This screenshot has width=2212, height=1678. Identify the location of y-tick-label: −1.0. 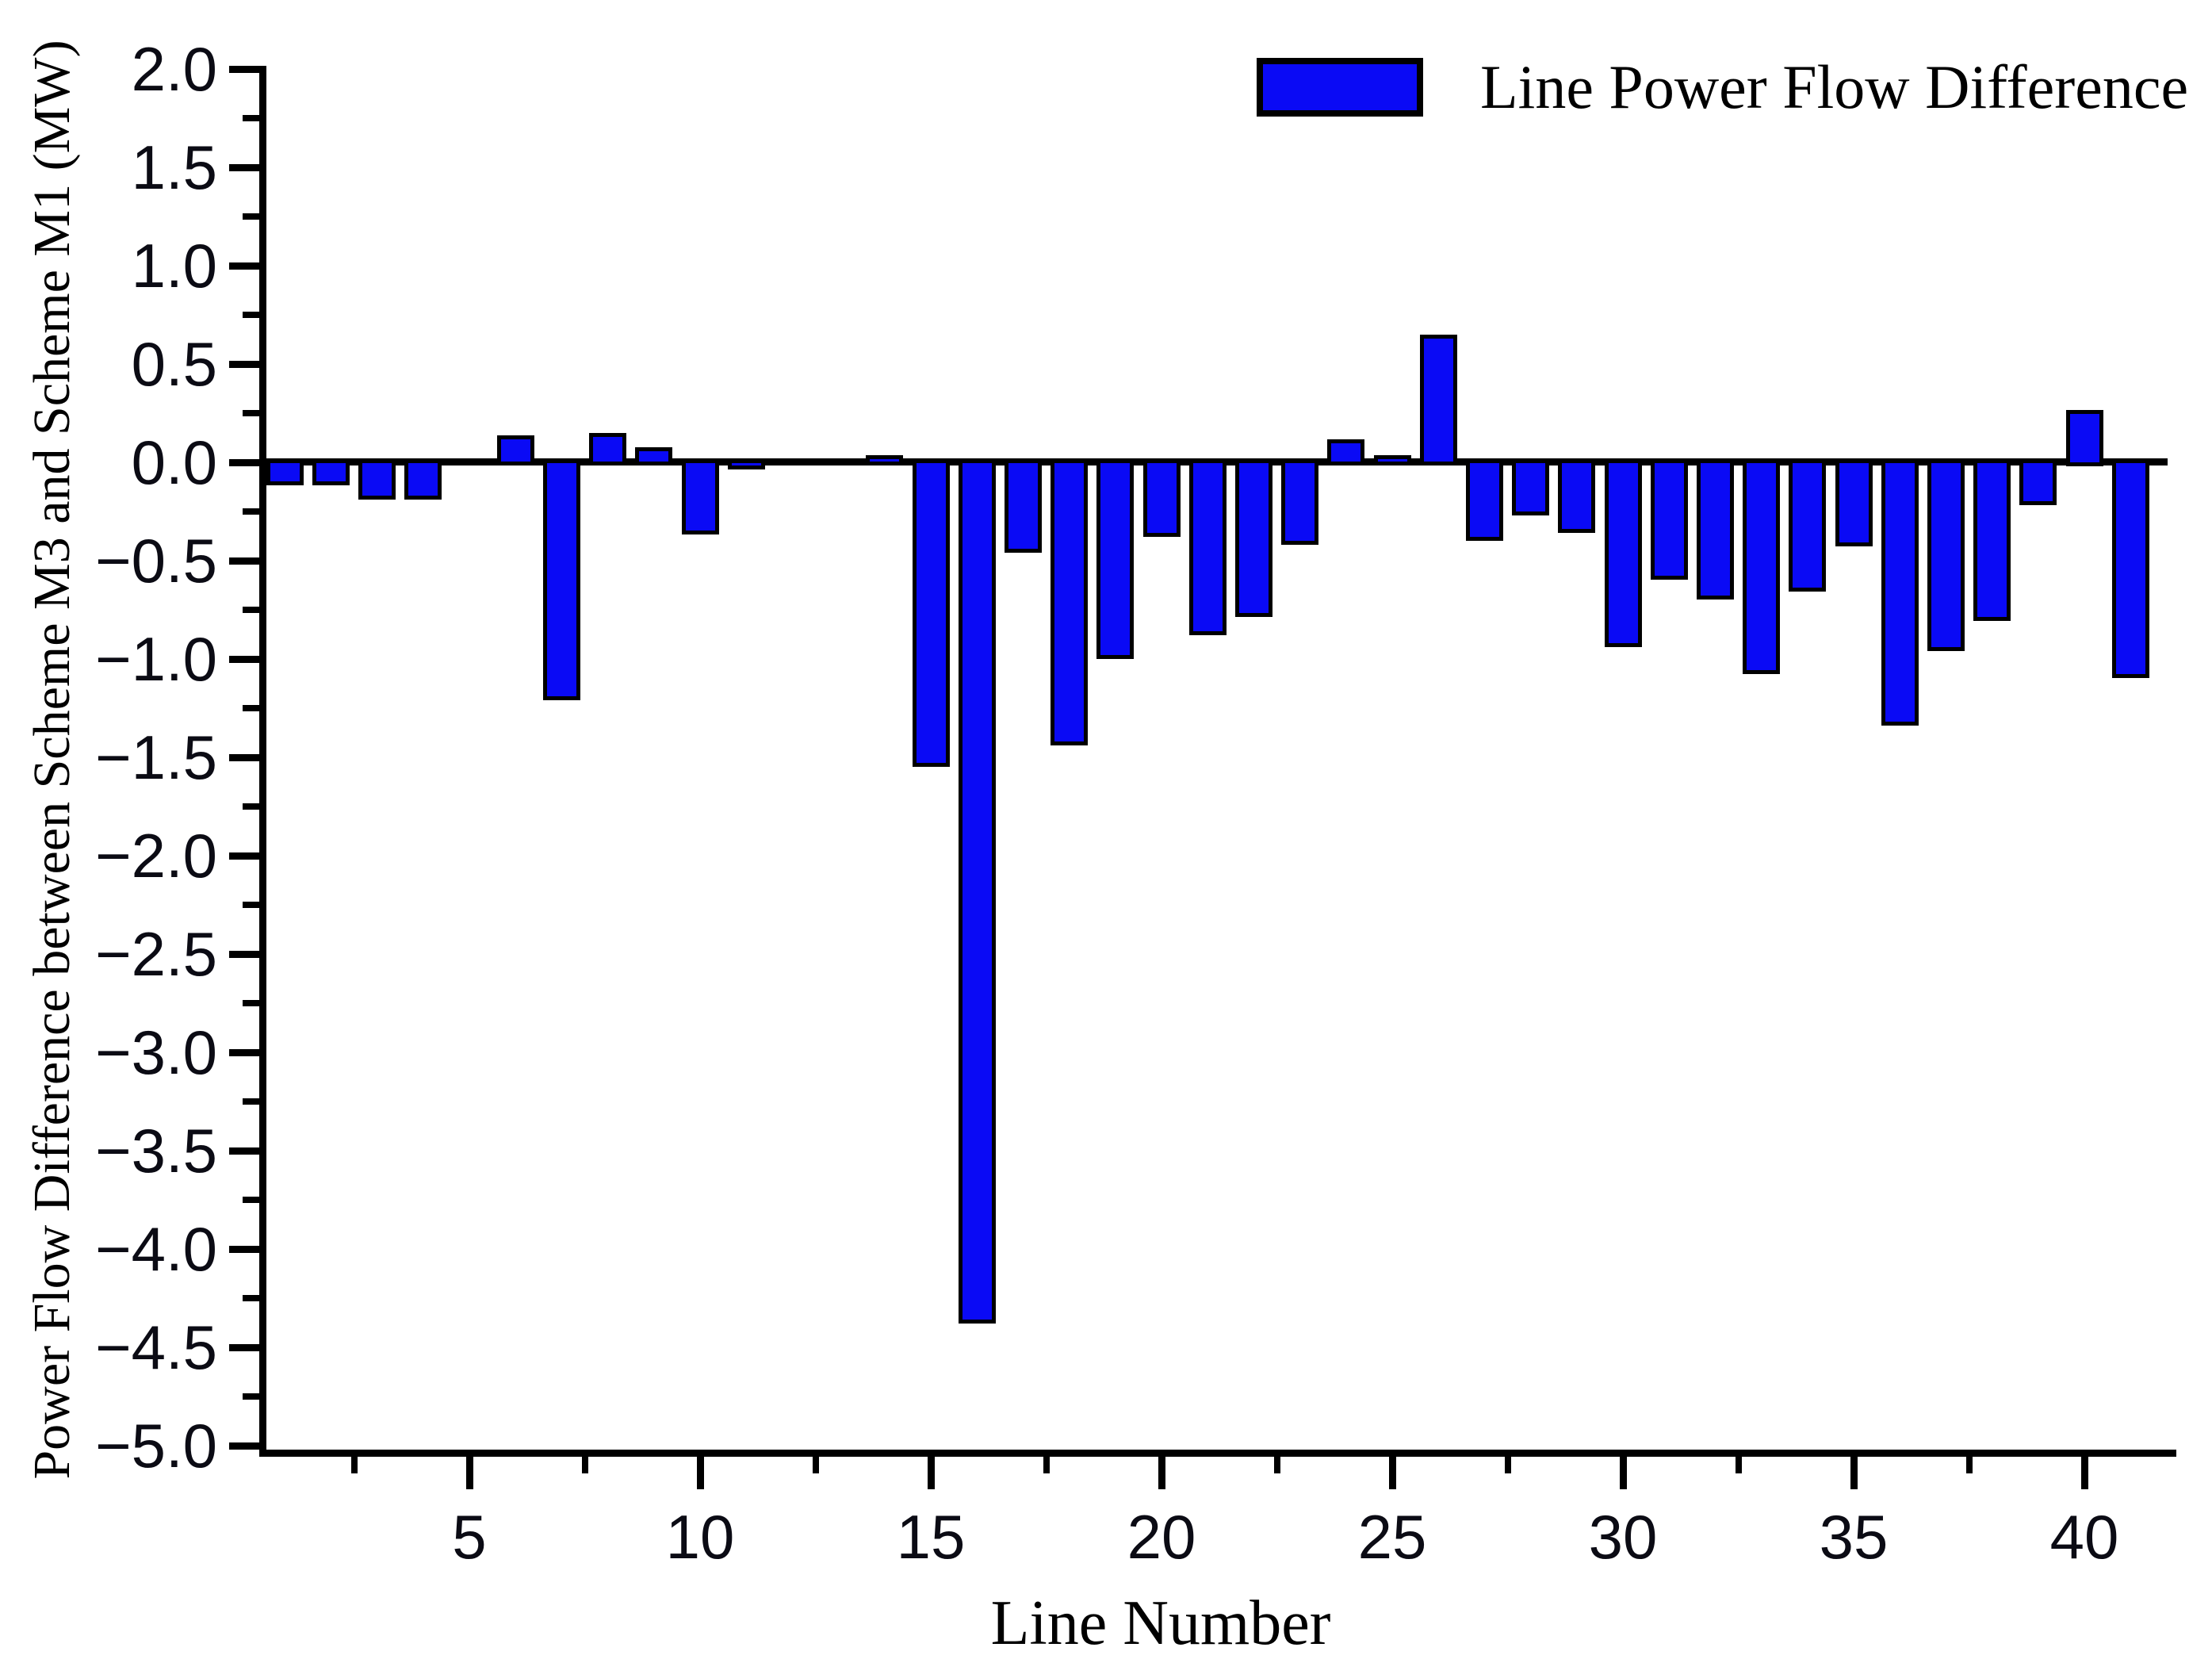
(156, 659).